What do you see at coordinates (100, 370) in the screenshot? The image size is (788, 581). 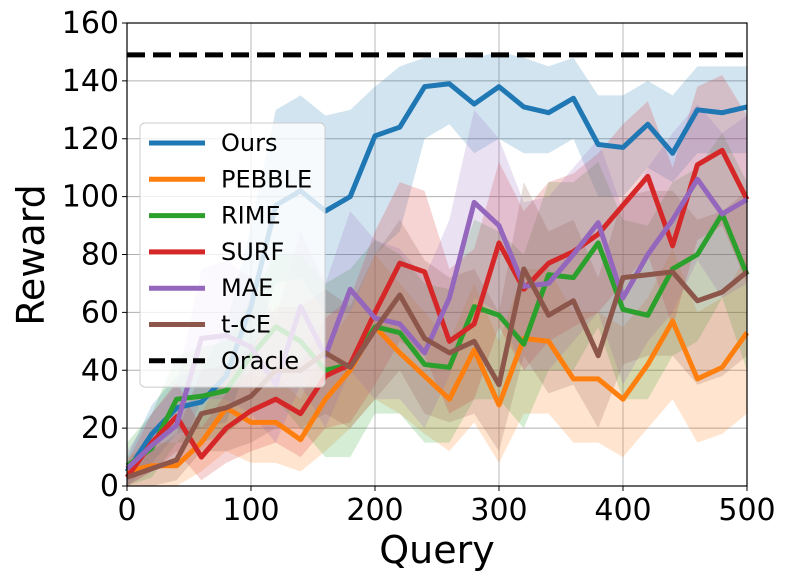 I see `y-tick-label: 40` at bounding box center [100, 370].